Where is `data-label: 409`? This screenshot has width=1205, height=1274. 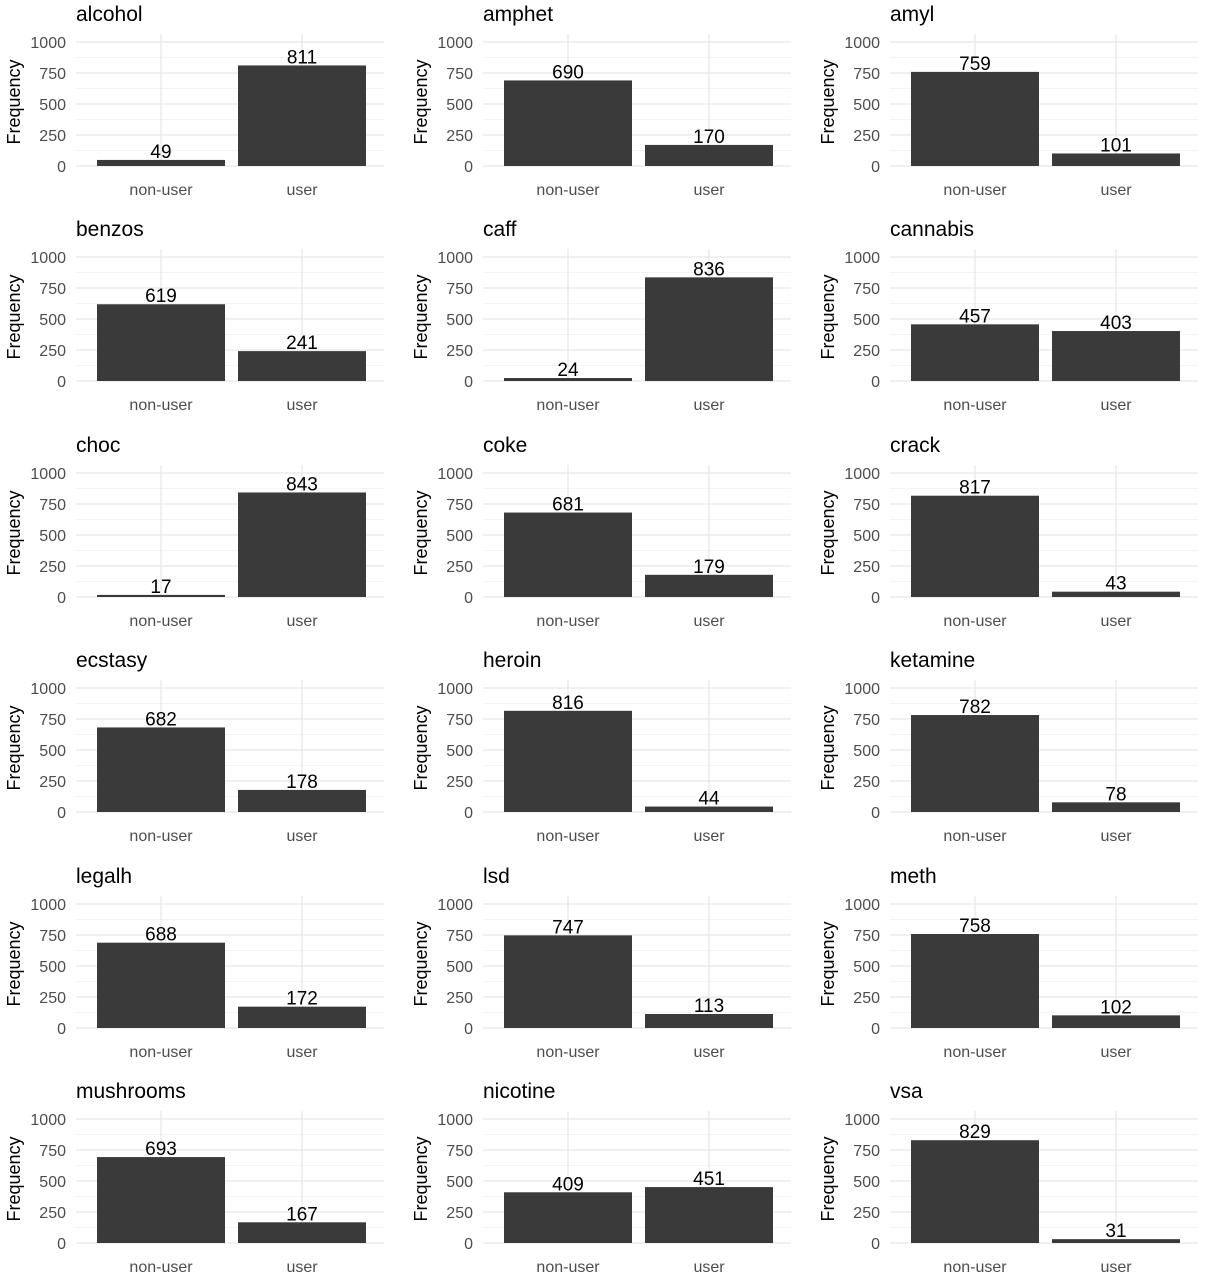 data-label: 409 is located at coordinates (568, 1184).